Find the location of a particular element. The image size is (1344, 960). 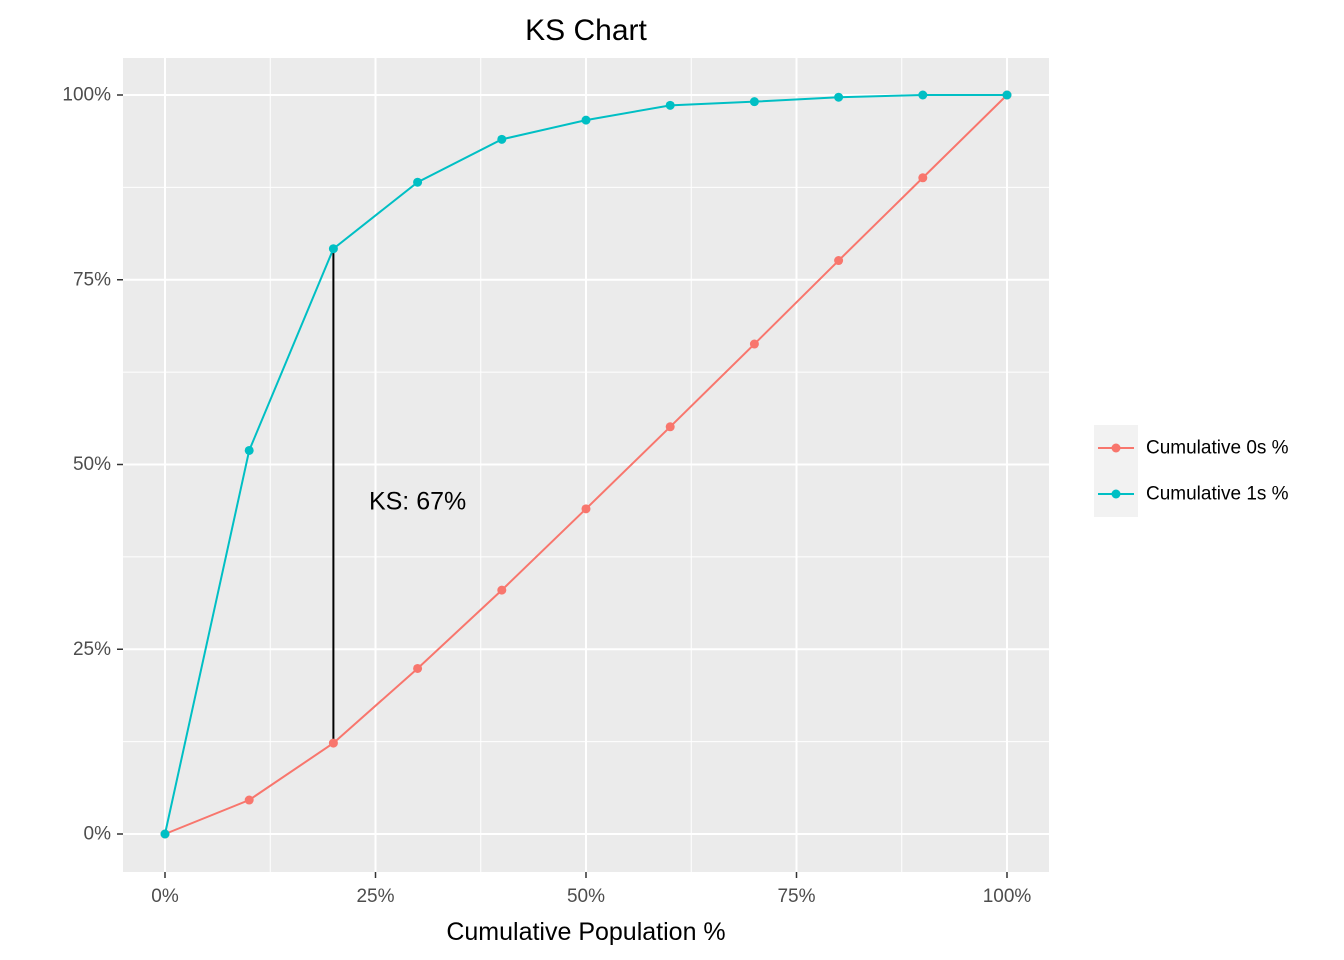

legend-label: Cumulative 0s % is located at coordinates (1217, 448).